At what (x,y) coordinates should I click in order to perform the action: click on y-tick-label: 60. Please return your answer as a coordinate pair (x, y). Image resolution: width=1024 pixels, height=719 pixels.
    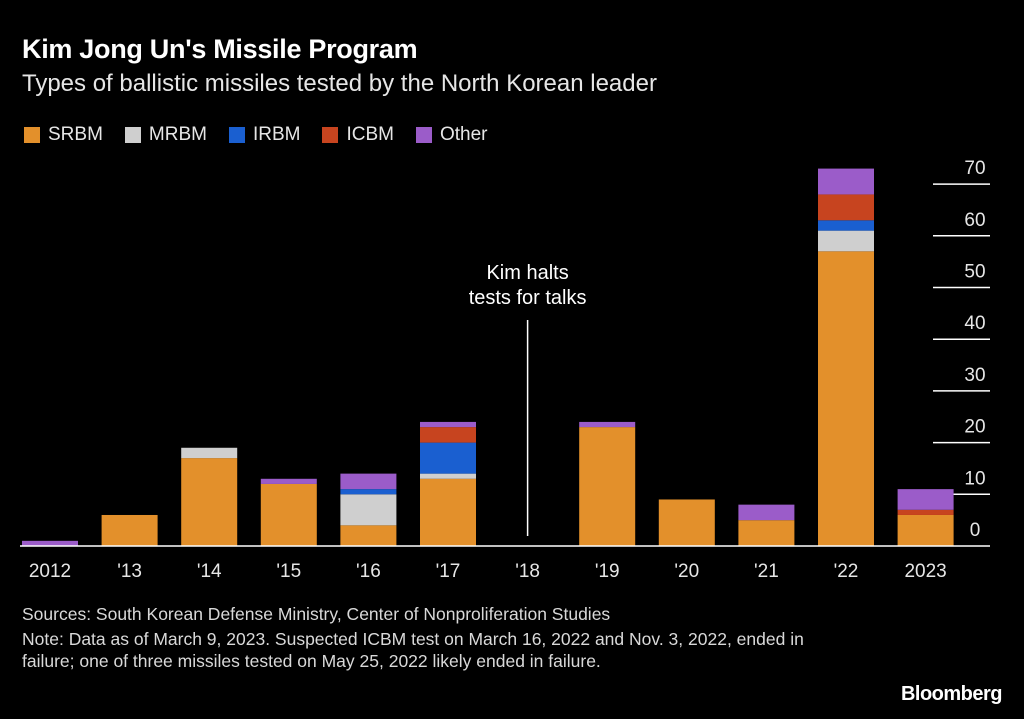
    Looking at the image, I should click on (974, 220).